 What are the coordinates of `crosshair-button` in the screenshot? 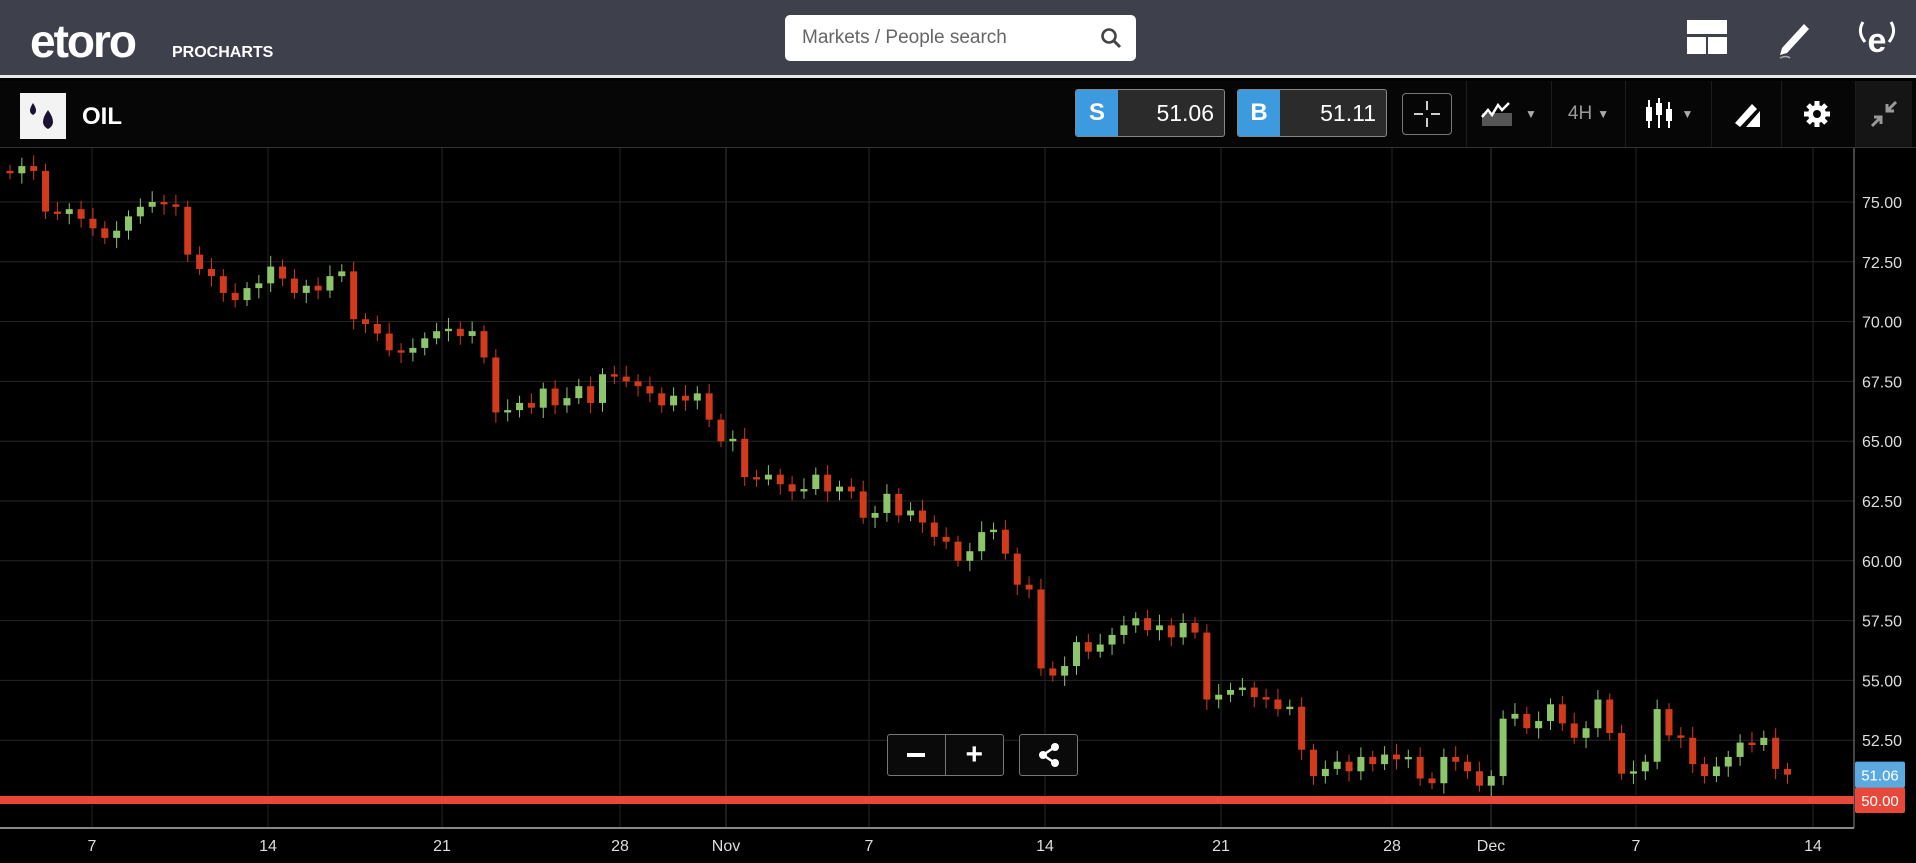 It's located at (1427, 114).